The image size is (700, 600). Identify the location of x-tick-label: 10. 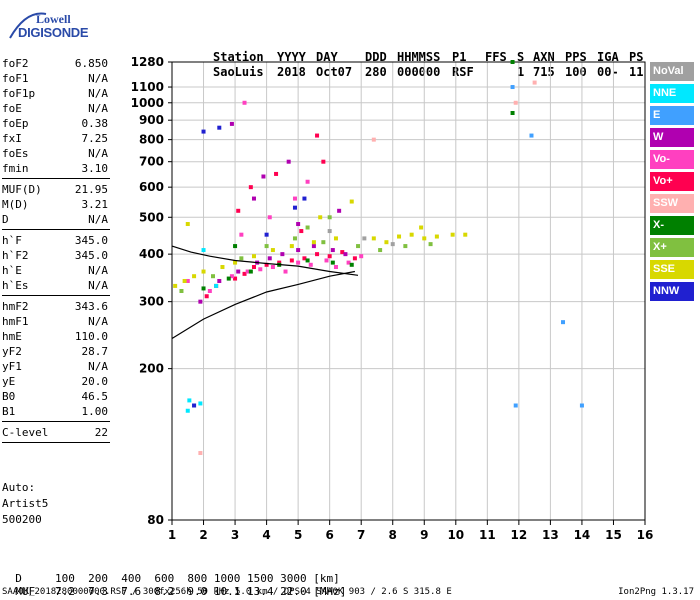
(455, 535).